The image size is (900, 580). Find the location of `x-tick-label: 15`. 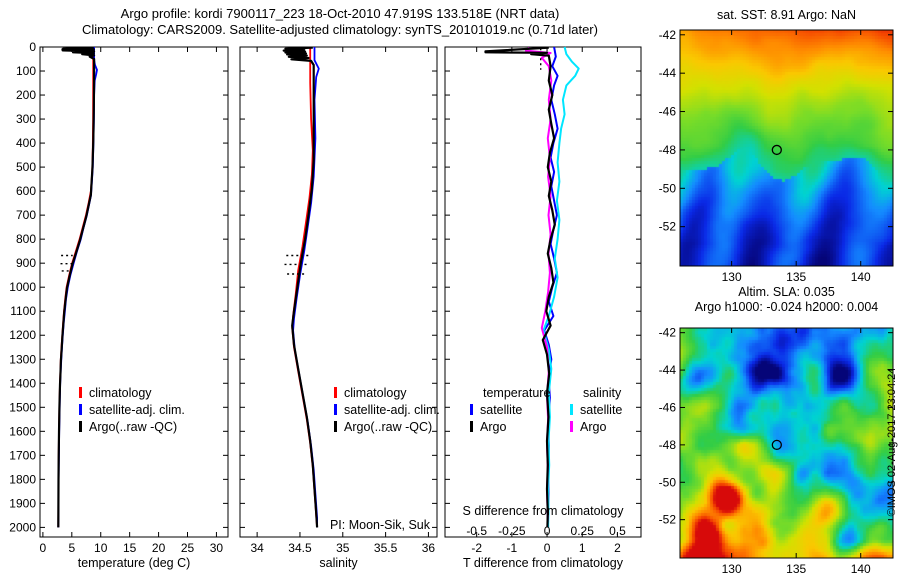

x-tick-label: 15 is located at coordinates (130, 548).